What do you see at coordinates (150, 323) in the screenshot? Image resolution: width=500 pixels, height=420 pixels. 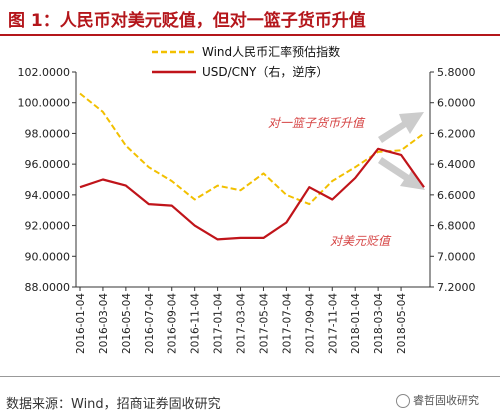 I see `x-tick-label: 2016-07-04` at bounding box center [150, 323].